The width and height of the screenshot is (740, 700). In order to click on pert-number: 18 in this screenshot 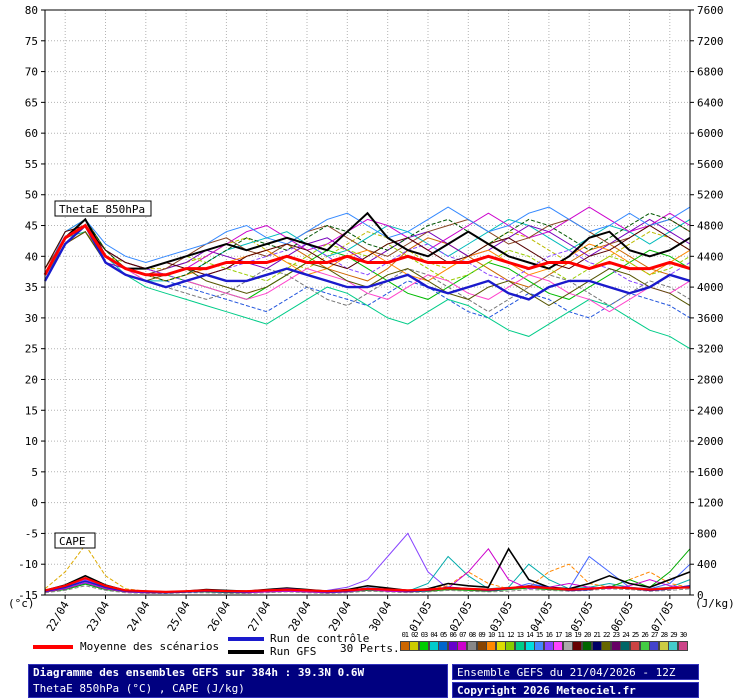, I will do `click(568, 635)`.